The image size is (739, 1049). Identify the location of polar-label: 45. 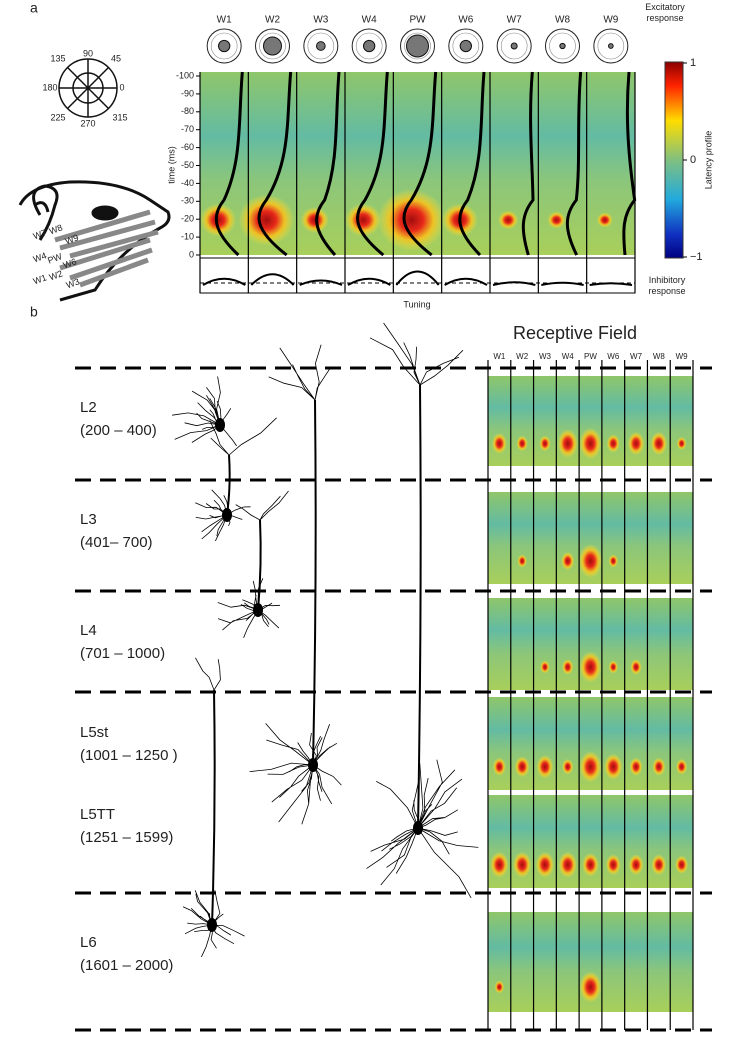
(116, 58).